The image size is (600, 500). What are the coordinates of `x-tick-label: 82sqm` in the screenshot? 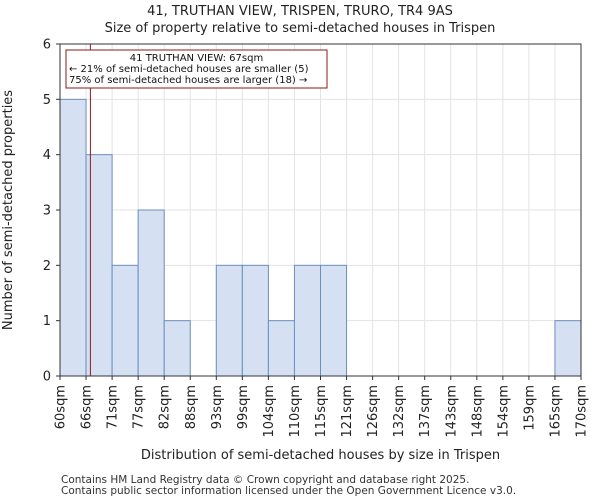 It's located at (165, 407).